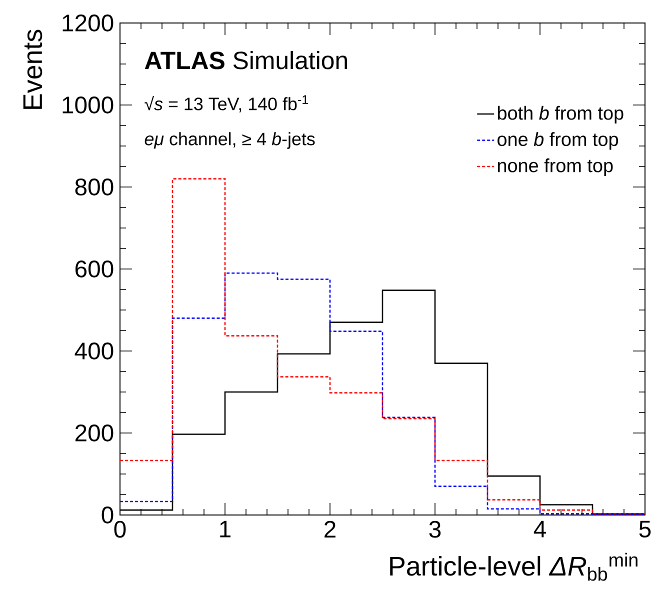 Image resolution: width=659 pixels, height=600 pixels. Describe the element at coordinates (229, 140) in the screenshot. I see `annotation: eμ channel, ≥ 4 b-jets` at that location.